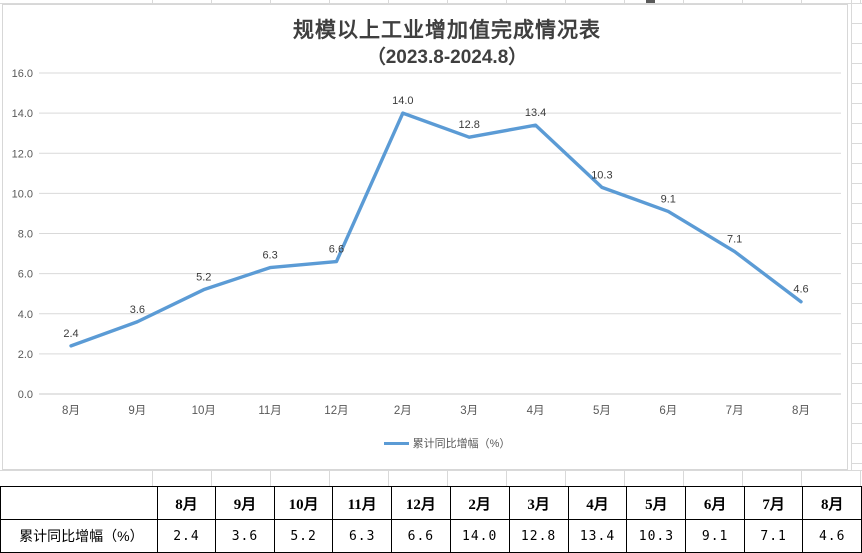  I want to click on svg-text: 6.0, so click(25, 275).